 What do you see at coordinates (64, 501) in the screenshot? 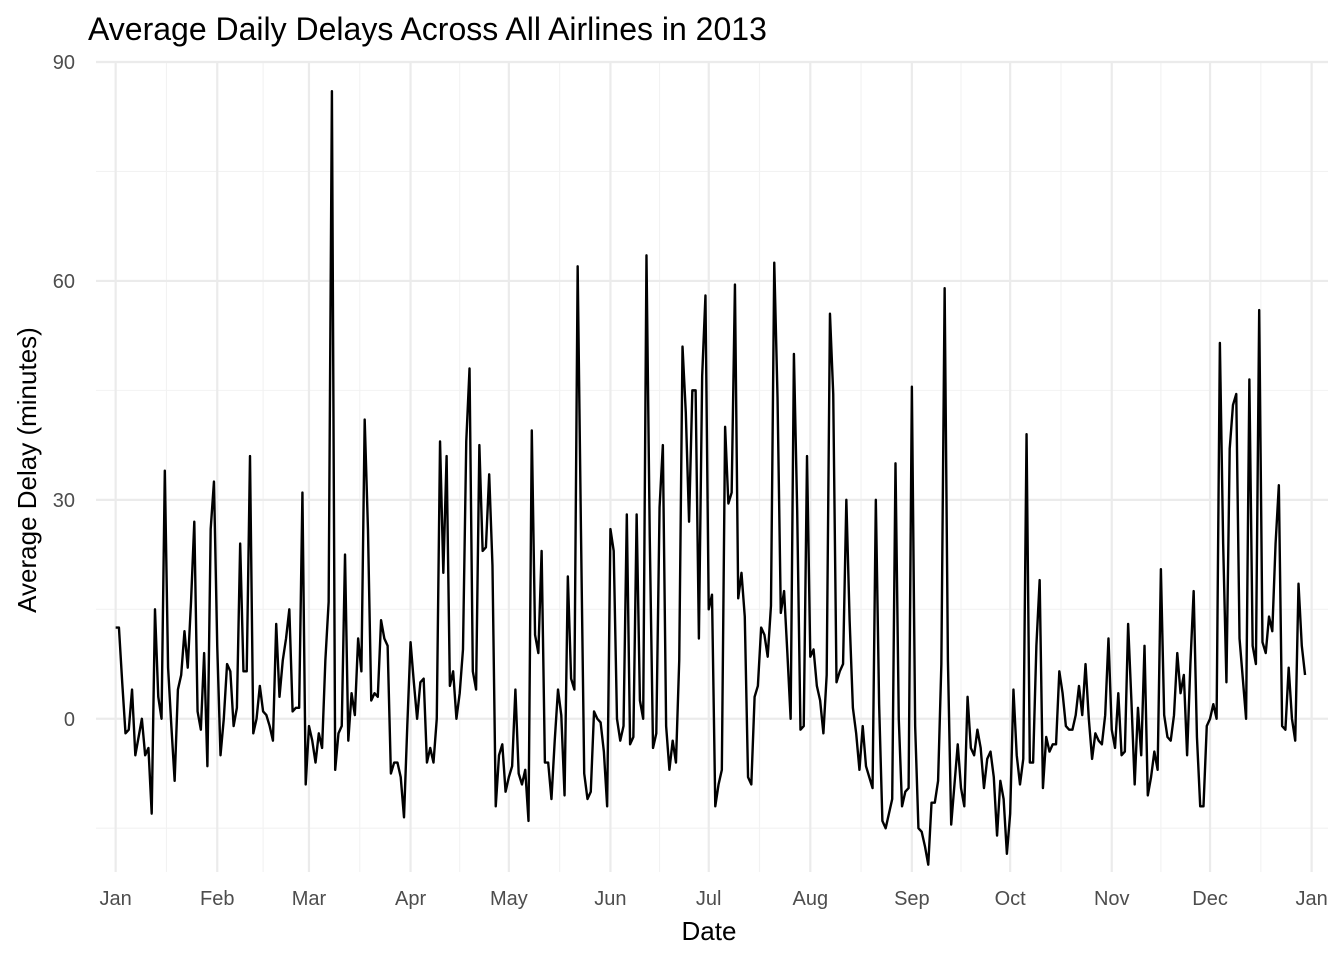
I see `y-tick-label: 30` at bounding box center [64, 501].